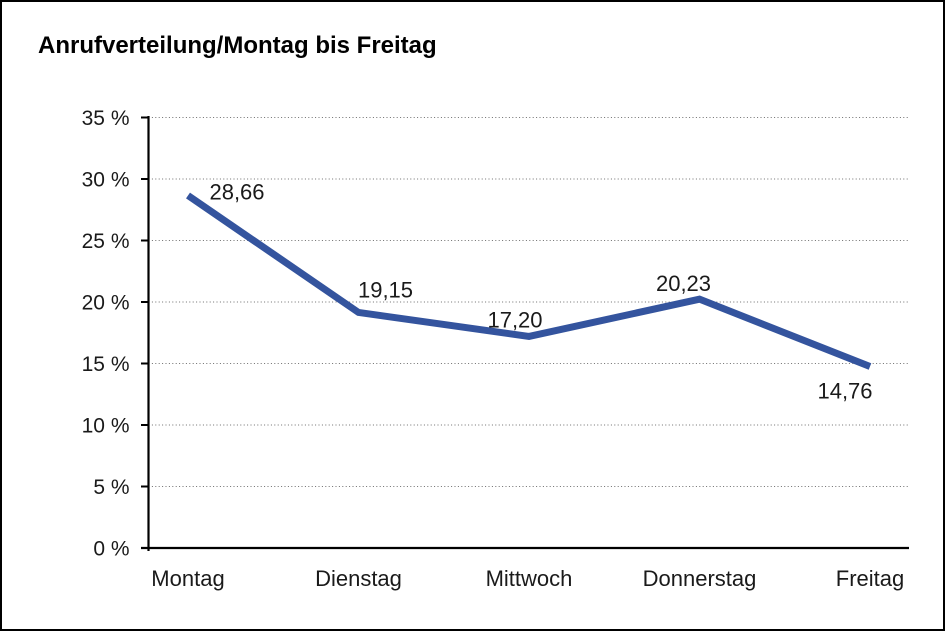  What do you see at coordinates (106, 118) in the screenshot?
I see `y-tick-label: 35 %` at bounding box center [106, 118].